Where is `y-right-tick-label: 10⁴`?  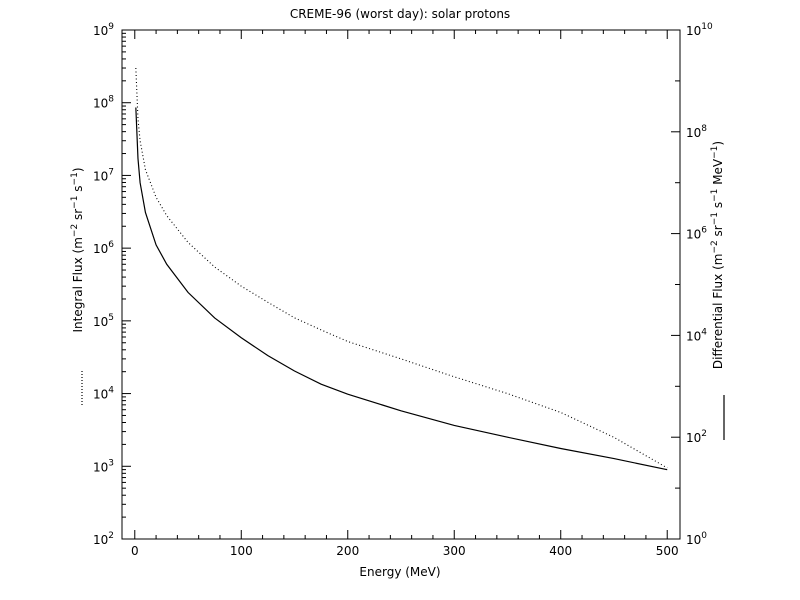 y-right-tick-label: 10⁴ is located at coordinates (696, 335).